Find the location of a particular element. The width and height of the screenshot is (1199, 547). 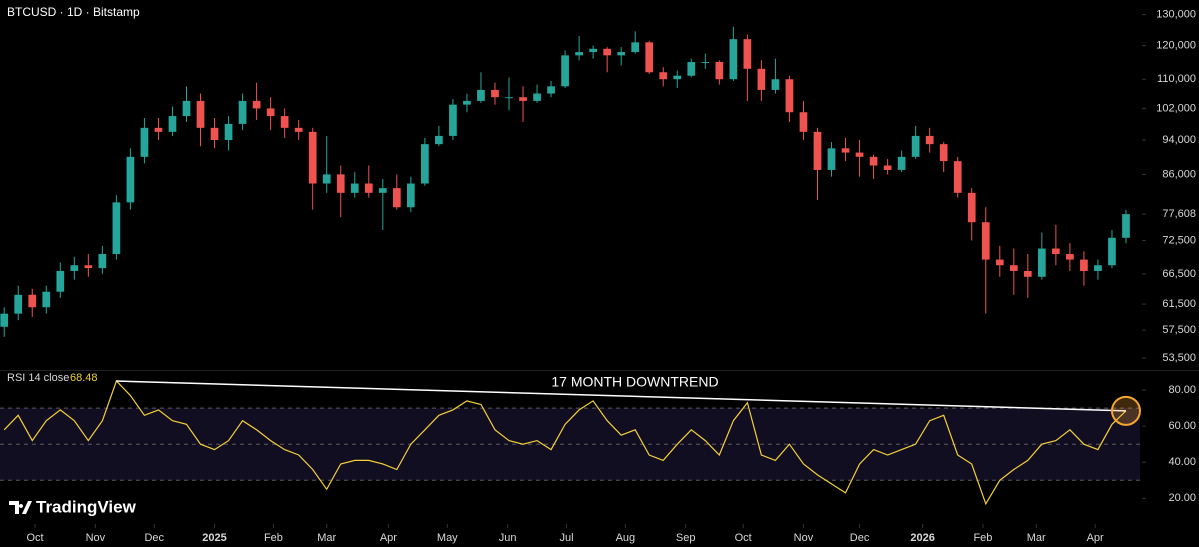

trendline is located at coordinates (621, 396).